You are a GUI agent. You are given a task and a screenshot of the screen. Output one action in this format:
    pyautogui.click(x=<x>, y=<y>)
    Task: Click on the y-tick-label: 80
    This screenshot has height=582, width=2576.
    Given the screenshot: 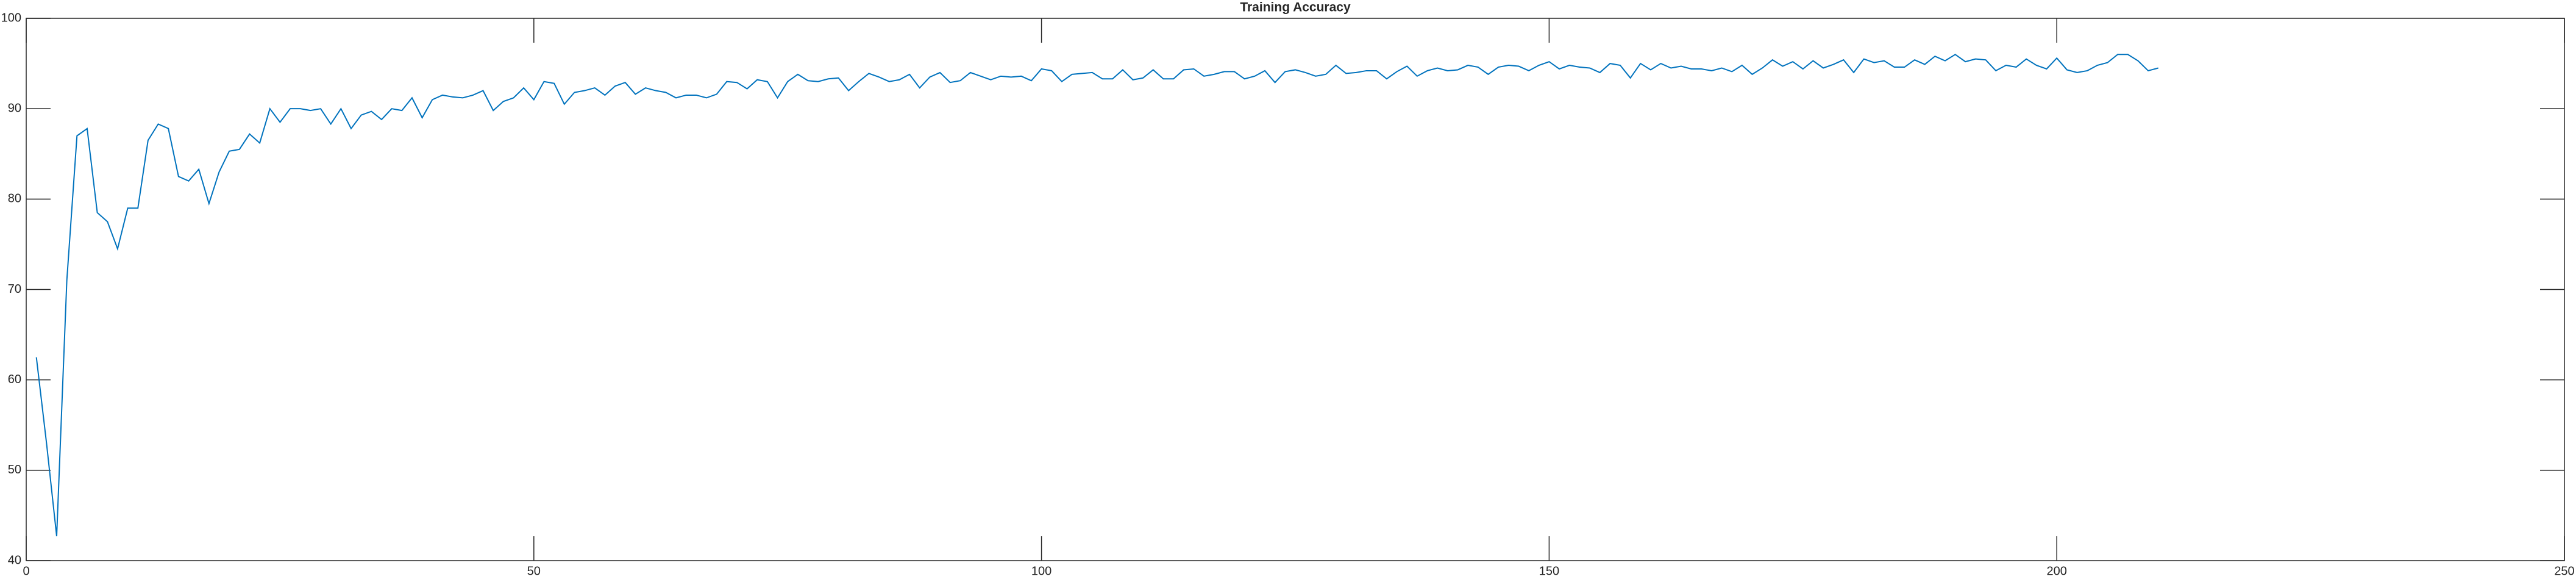 What is the action you would take?
    pyautogui.click(x=14, y=199)
    